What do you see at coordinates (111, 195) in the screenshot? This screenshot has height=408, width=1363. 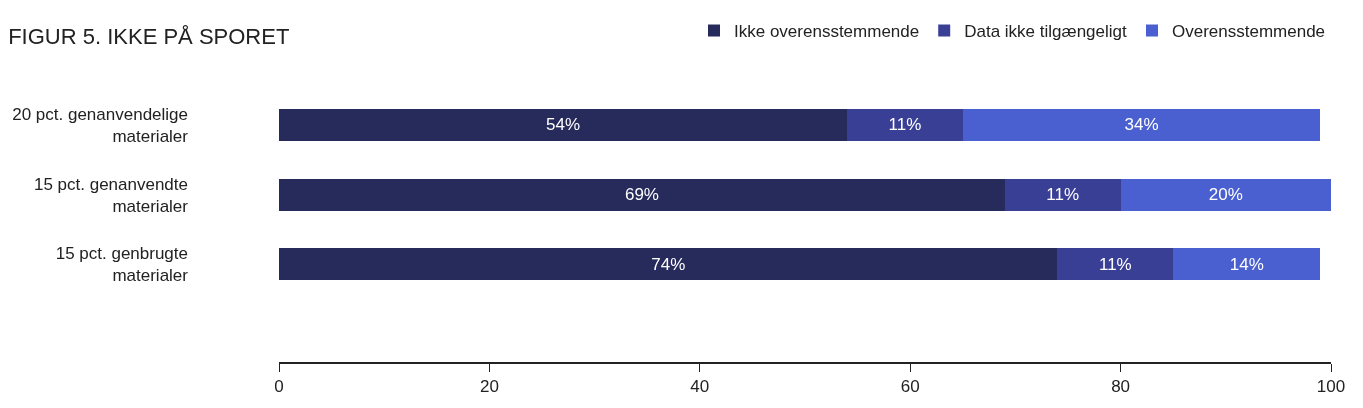 I see `y-tick-label: 15 pct. genanvendte materialer` at bounding box center [111, 195].